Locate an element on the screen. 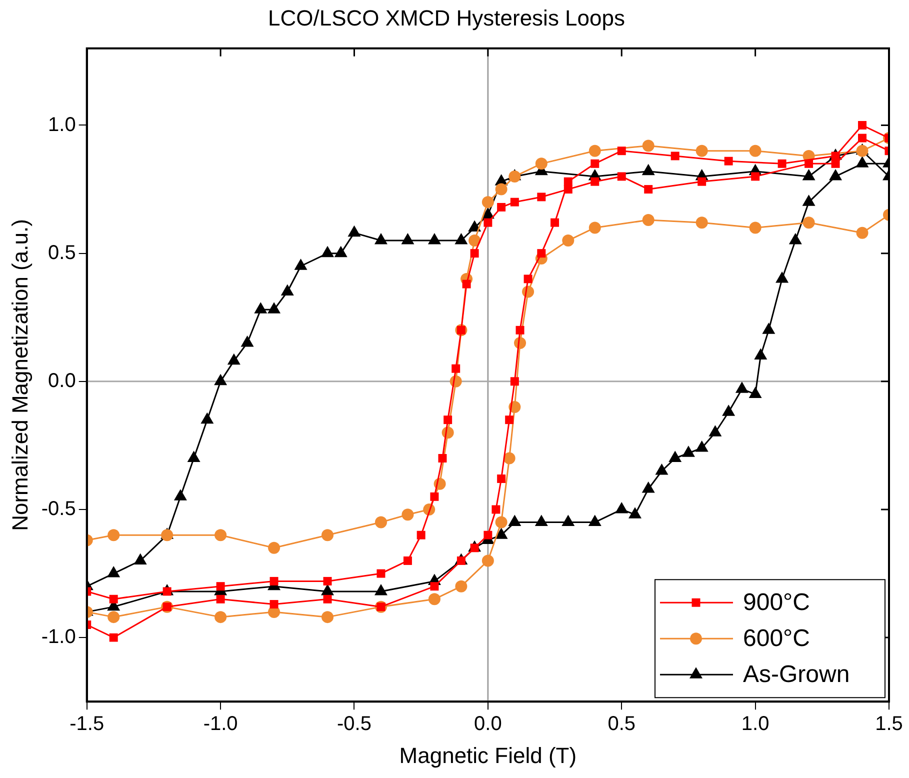 Image resolution: width=909 pixels, height=778 pixels. x-tick-label: -0.5 is located at coordinates (354, 724).